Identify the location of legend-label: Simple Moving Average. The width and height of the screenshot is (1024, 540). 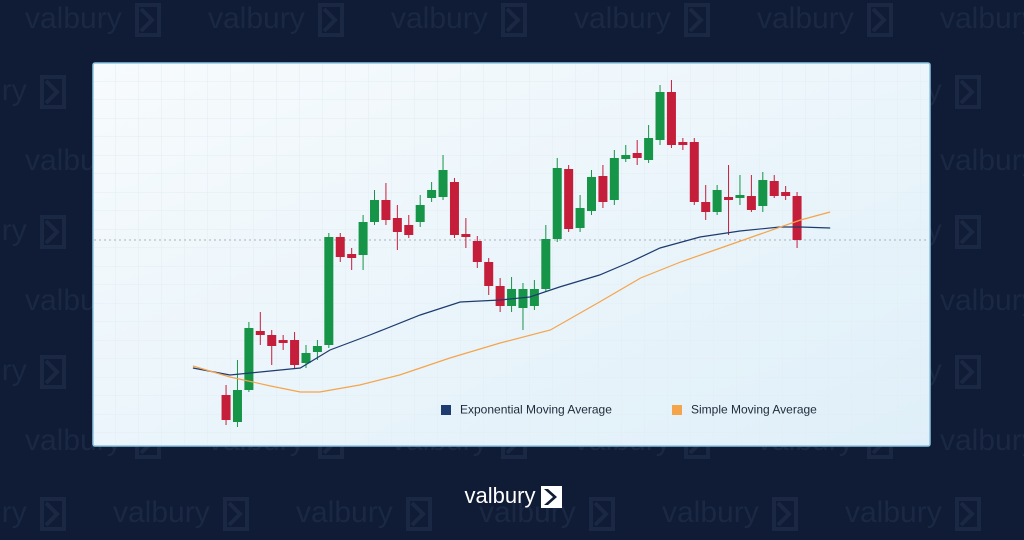
(754, 410).